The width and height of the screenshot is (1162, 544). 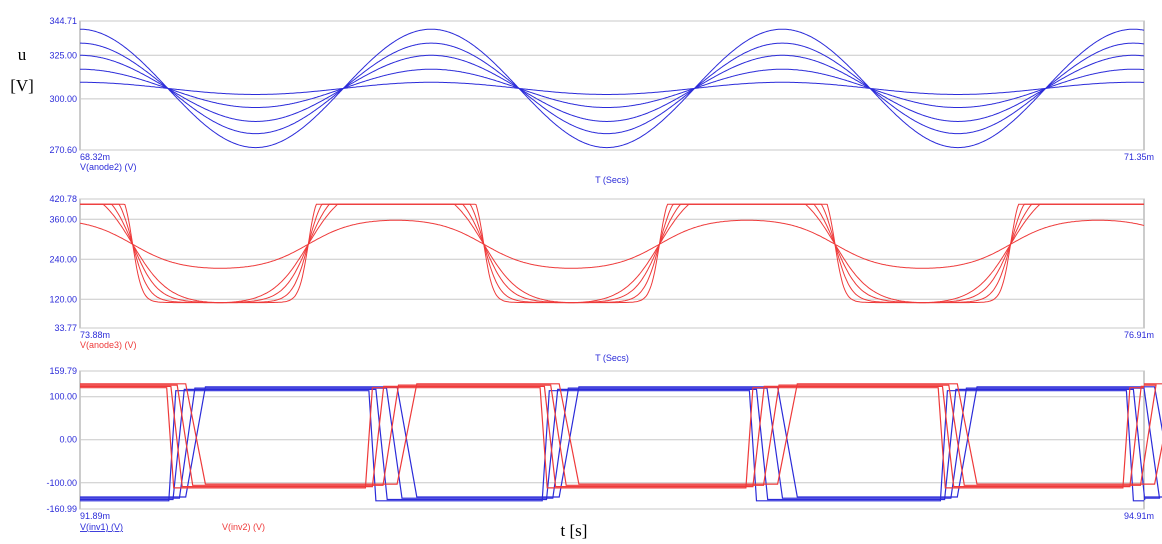 I want to click on y-tick-labels: 344.71 325.00 300.00 270.60, so click(x=63, y=85).